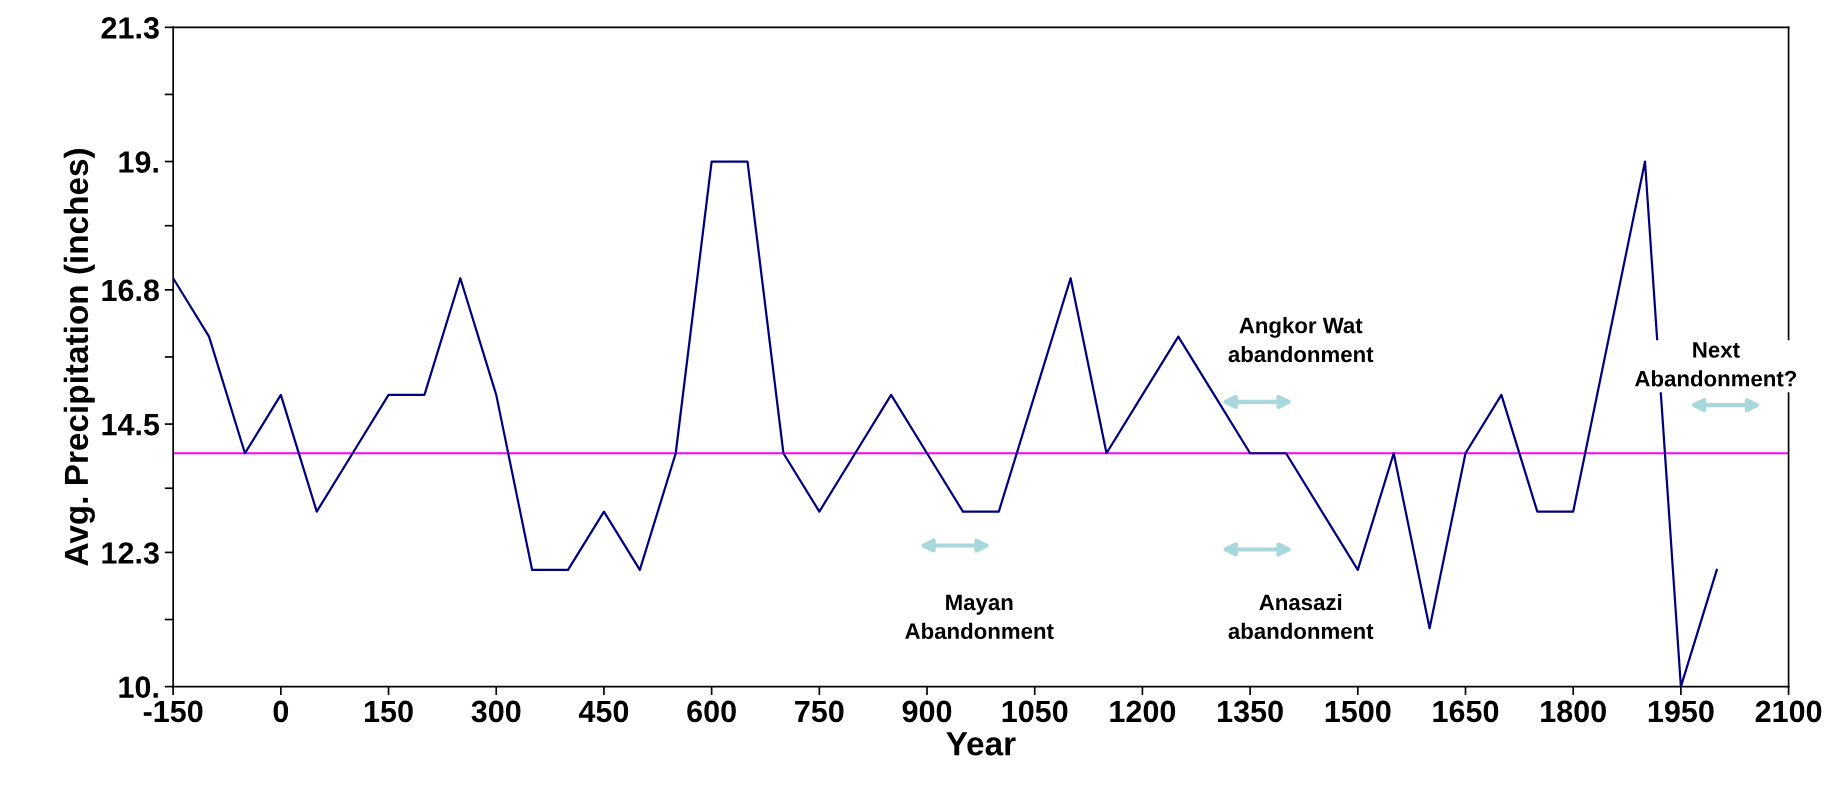 The image size is (1842, 804). Describe the element at coordinates (711, 711) in the screenshot. I see `x-tick-label: 600` at that location.